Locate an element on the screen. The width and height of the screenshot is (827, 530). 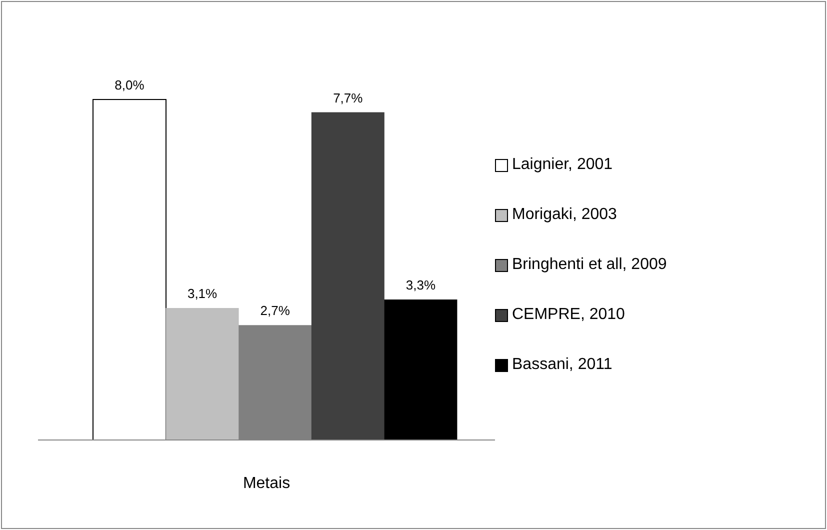
legend-label: CEMPRE, 2010 is located at coordinates (568, 315).